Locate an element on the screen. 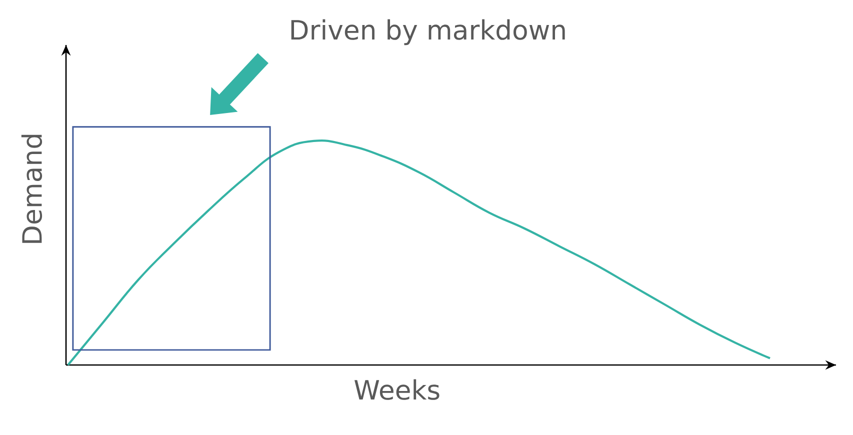 The height and width of the screenshot is (435, 853). text: Driven by markdown is located at coordinates (428, 32).